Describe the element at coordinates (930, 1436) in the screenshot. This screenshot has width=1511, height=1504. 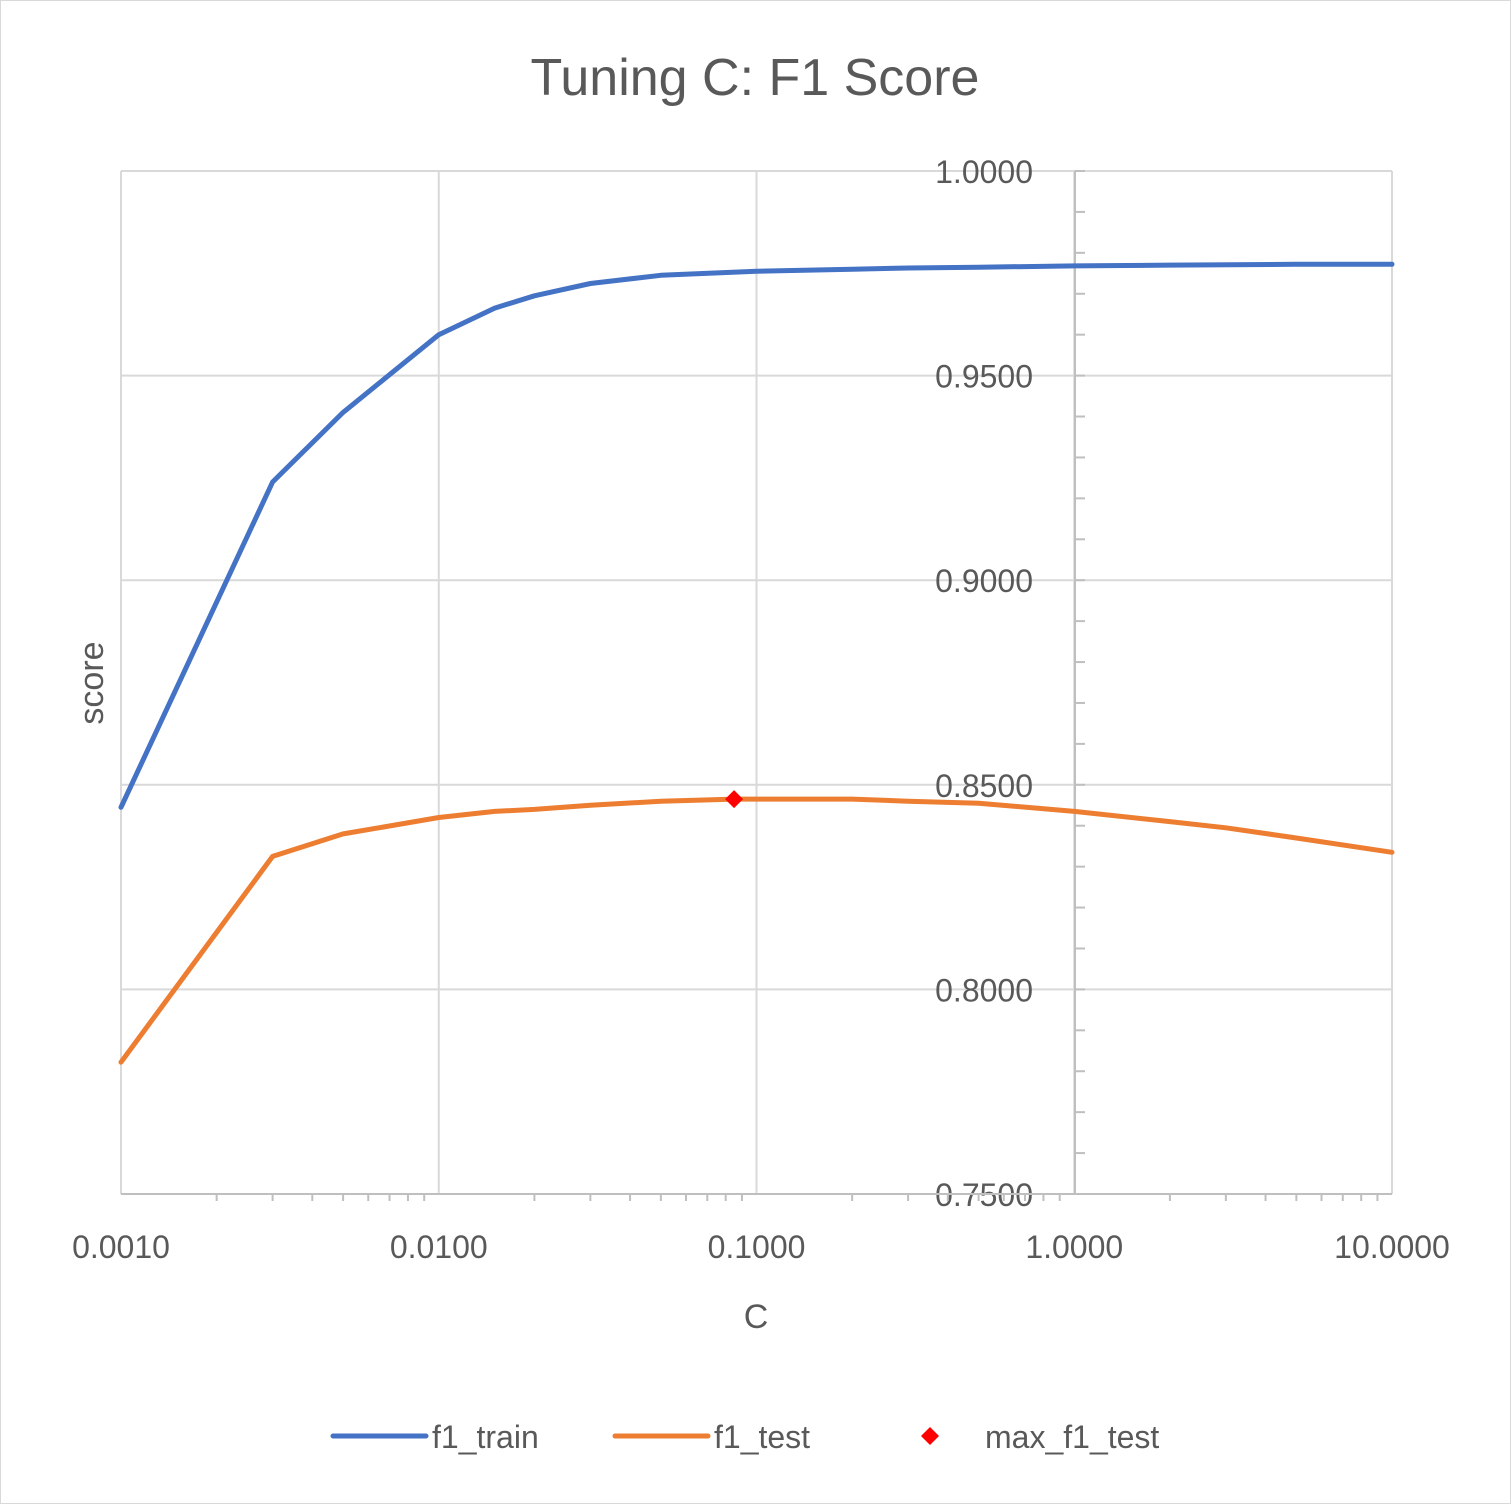
I see `legend-swatch-max-f1-test` at that location.